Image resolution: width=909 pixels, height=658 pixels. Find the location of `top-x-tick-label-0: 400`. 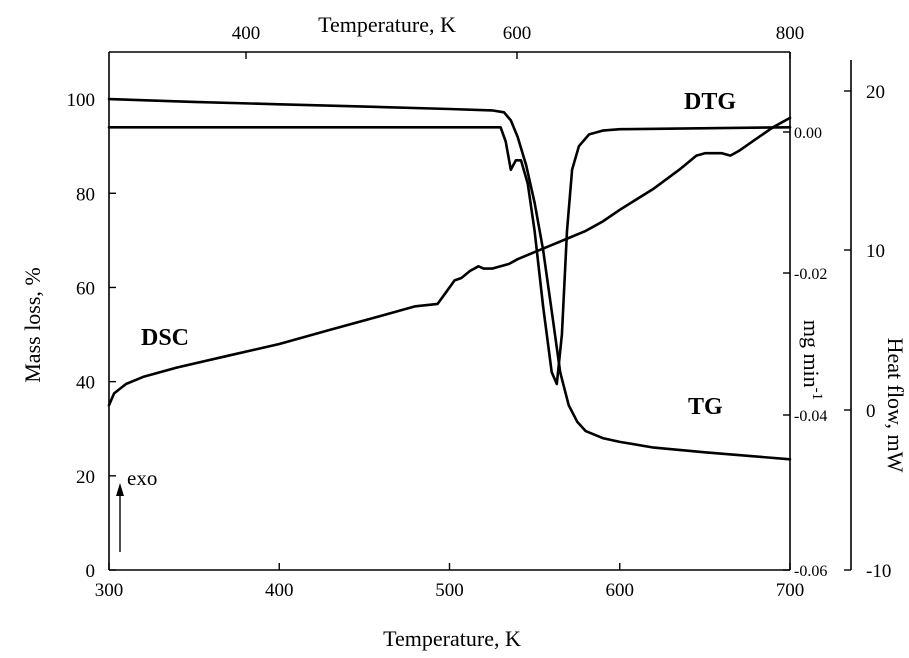

top-x-tick-label-0: 400 is located at coordinates (246, 33).